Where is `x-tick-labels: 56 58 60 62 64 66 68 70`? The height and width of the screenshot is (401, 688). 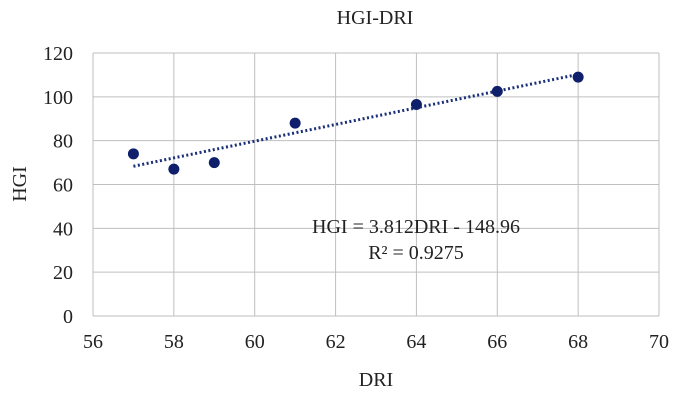 x-tick-labels: 56 58 60 62 64 66 68 70 is located at coordinates (376, 342).